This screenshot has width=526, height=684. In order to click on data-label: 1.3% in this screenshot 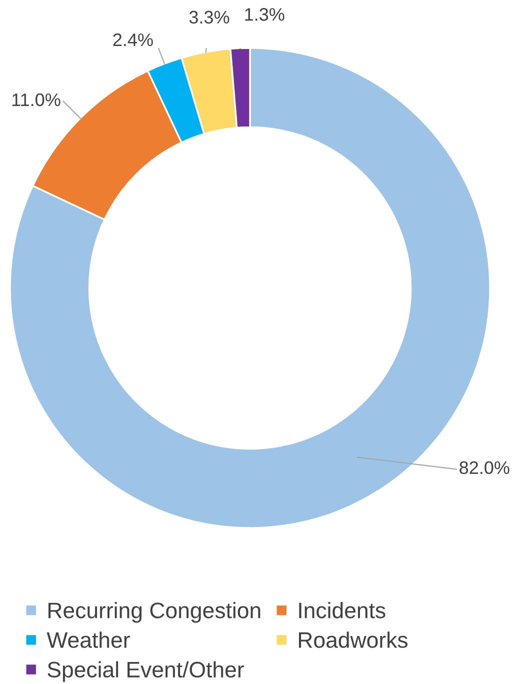, I will do `click(264, 14)`.